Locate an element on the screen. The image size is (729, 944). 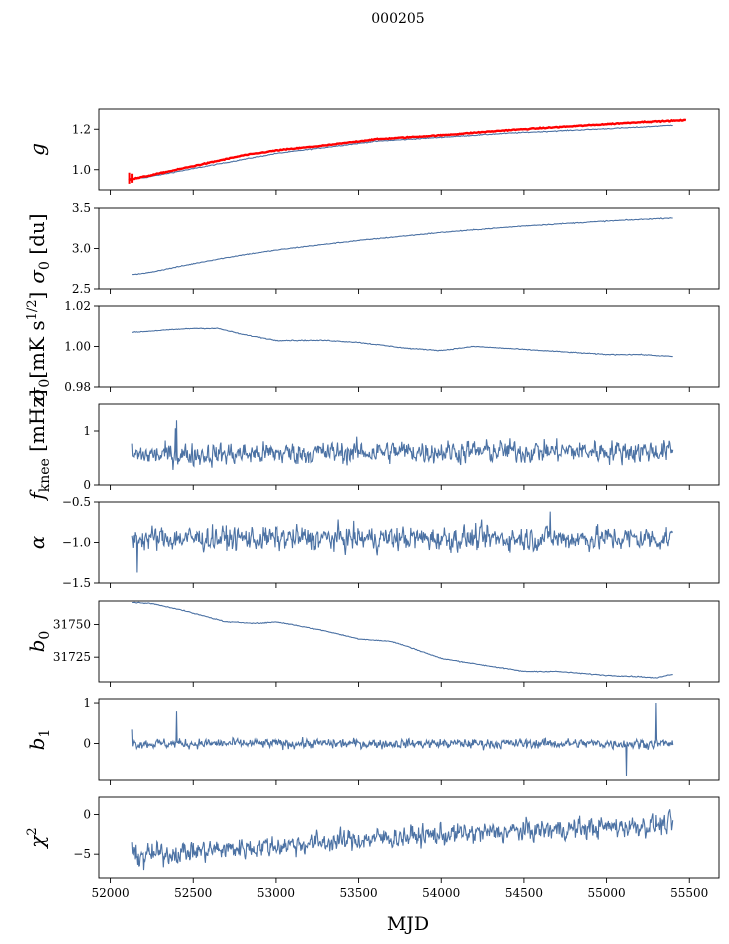
y-tick-label: 1.0 is located at coordinates (81, 170).